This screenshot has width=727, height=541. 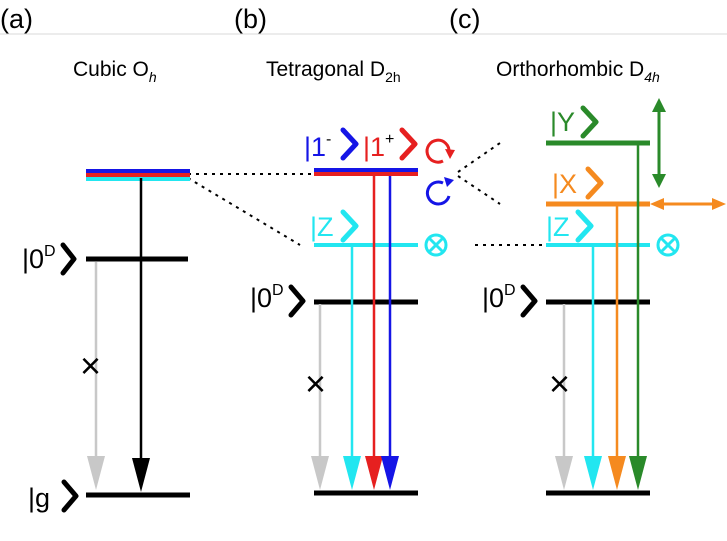 I want to click on panel-a-ket-g: |g, so click(x=39, y=498).